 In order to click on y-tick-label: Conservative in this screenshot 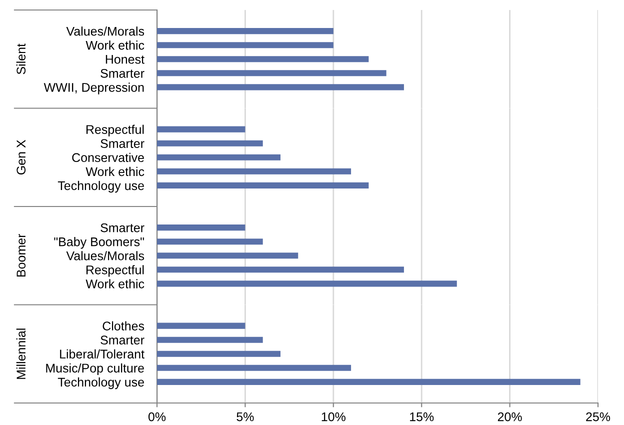, I will do `click(108, 157)`.